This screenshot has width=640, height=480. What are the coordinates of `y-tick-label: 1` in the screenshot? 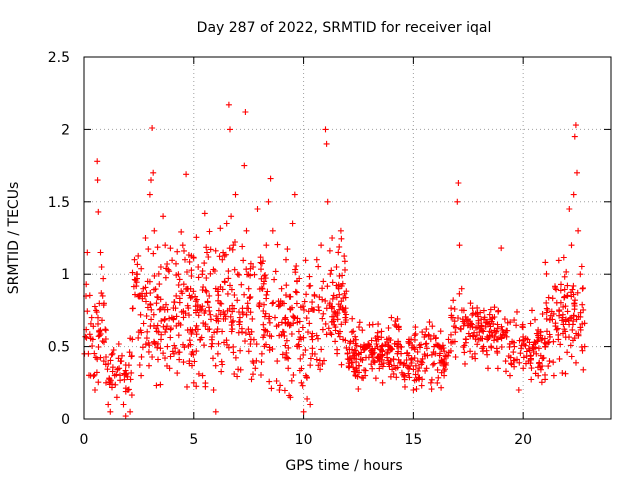 It's located at (65, 275).